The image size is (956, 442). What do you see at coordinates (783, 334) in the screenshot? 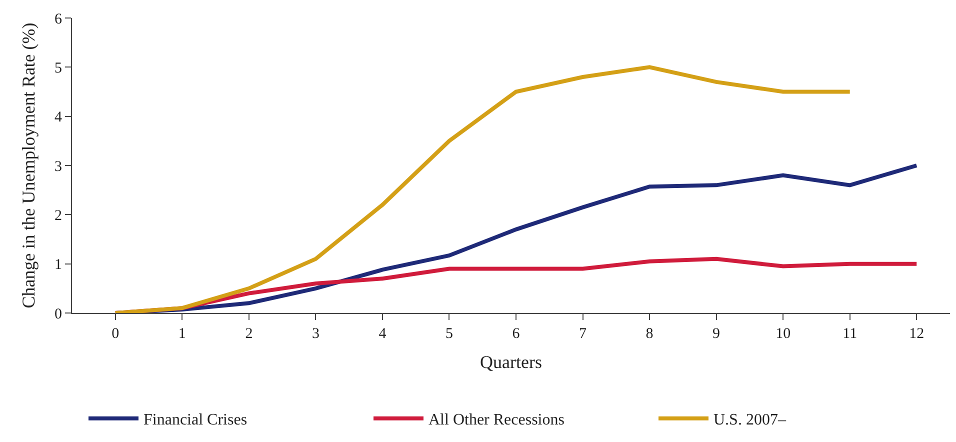
I see `x-tick-label: 10` at bounding box center [783, 334].